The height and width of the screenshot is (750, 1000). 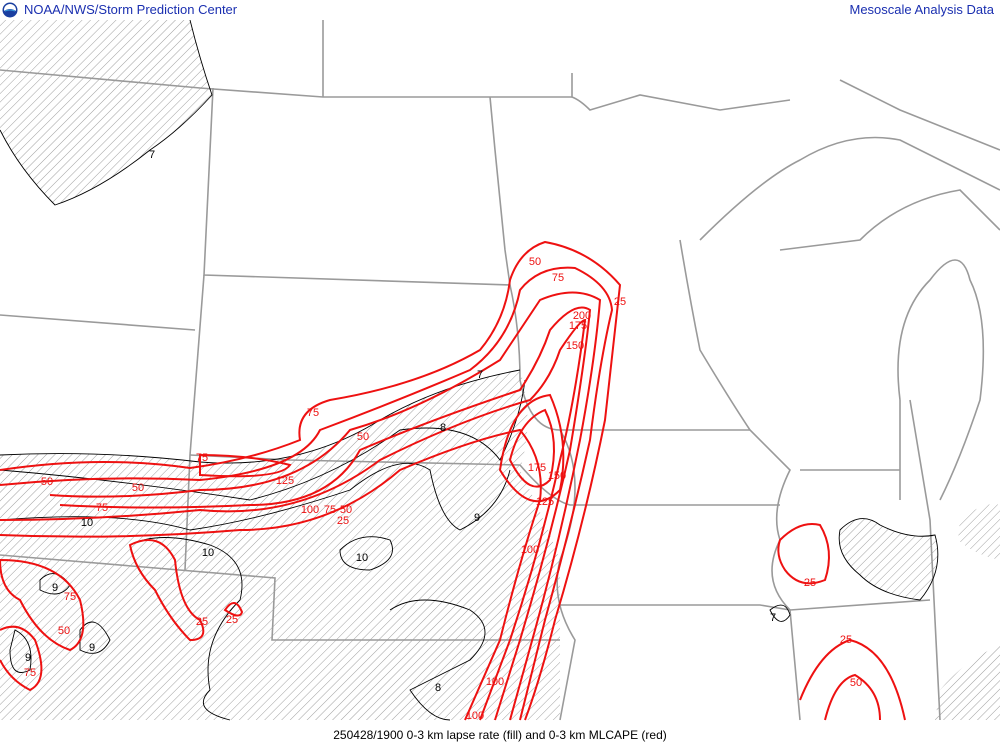 I want to click on noaa-logo-icon, so click(x=10, y=10).